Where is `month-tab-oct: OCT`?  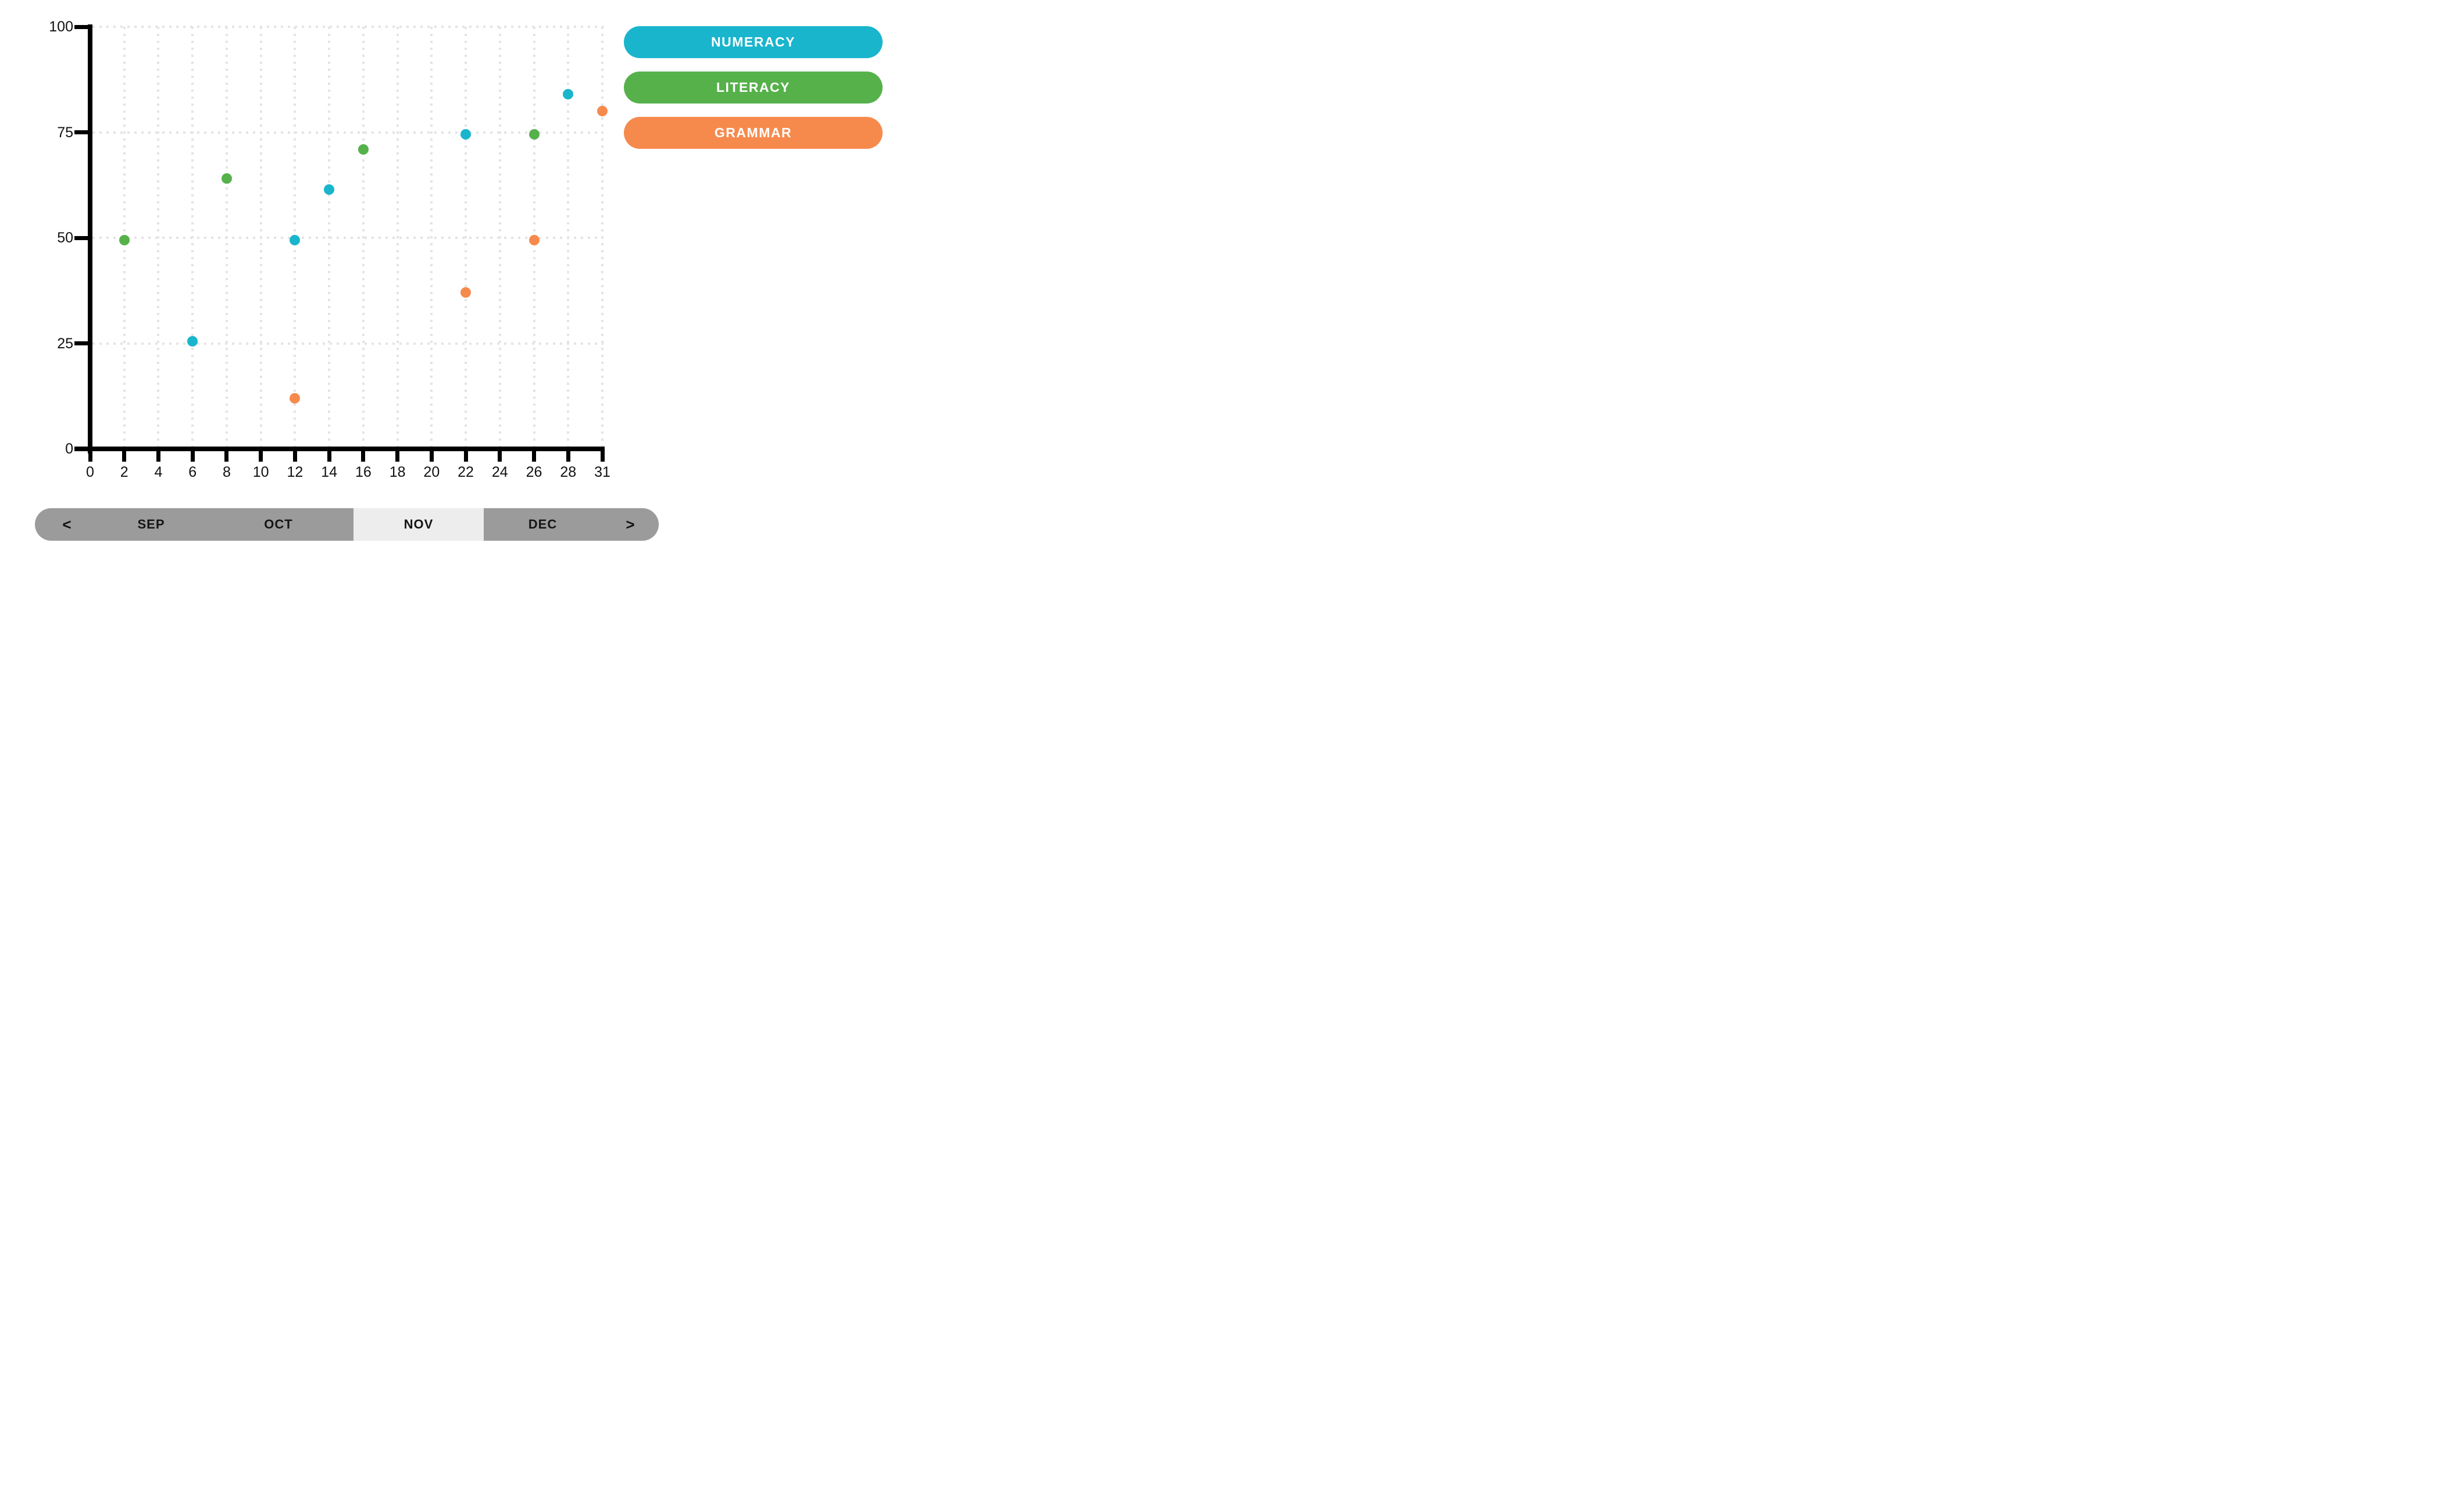
month-tab-oct: OCT is located at coordinates (278, 524).